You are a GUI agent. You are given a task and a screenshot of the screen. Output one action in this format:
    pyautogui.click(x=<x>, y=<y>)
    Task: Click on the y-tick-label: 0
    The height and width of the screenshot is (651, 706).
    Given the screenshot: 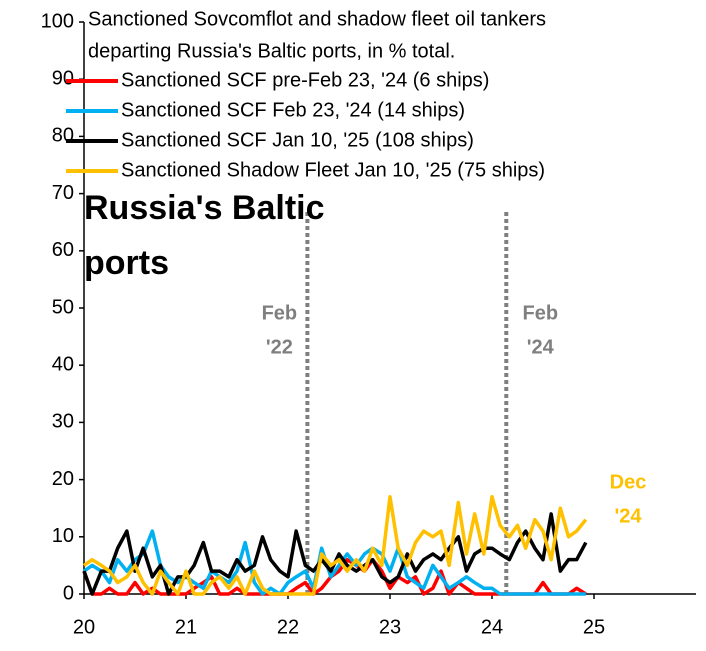 What is the action you would take?
    pyautogui.click(x=68, y=593)
    